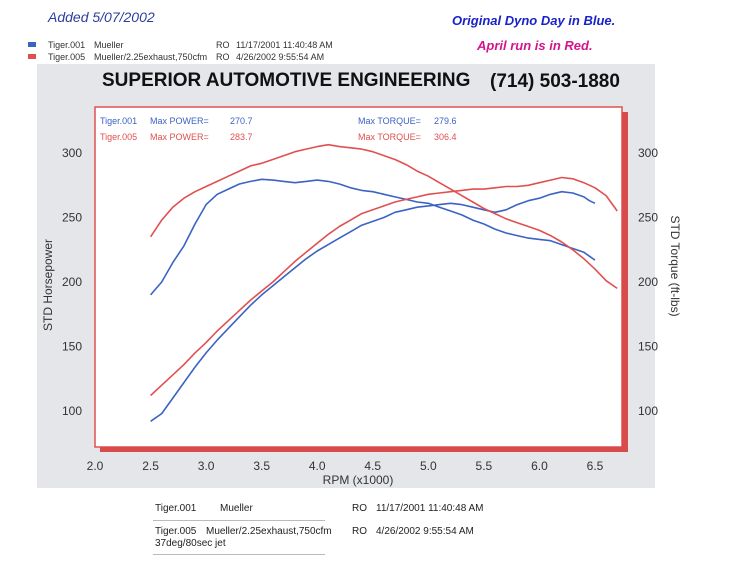 This screenshot has width=750, height=575. What do you see at coordinates (648, 153) in the screenshot?
I see `y2-tick-label: 300` at bounding box center [648, 153].